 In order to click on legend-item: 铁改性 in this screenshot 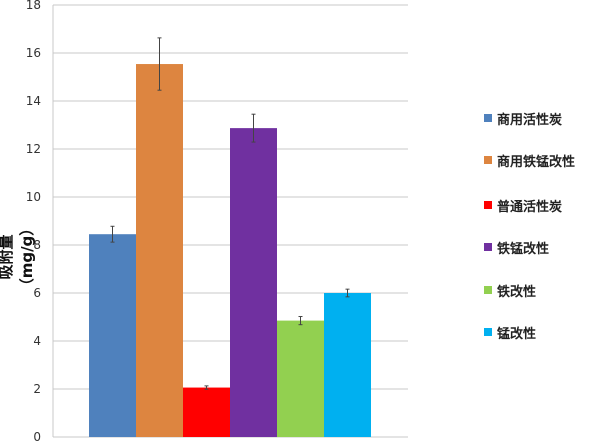, I will do `click(510, 291)`.